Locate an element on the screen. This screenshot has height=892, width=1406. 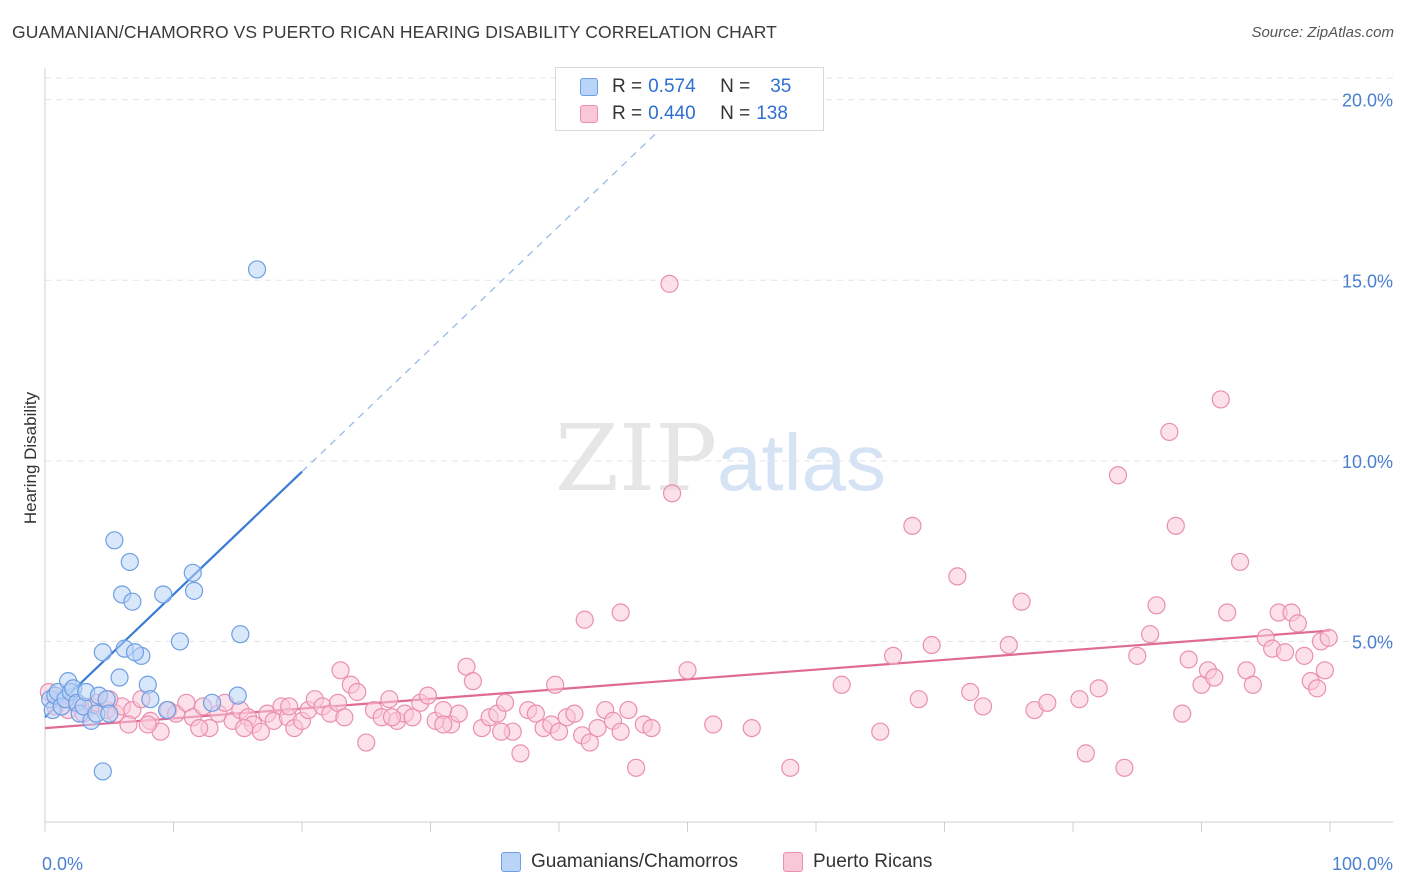
legend-swatch-guamanian is located at coordinates (589, 87).